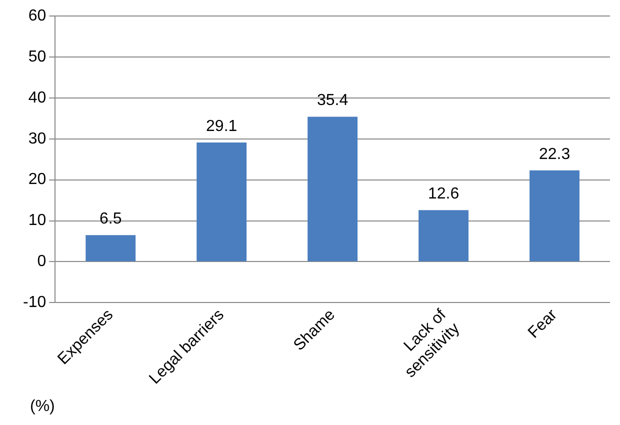  Describe the element at coordinates (37, 179) in the screenshot. I see `y-tick-label: 20` at that location.